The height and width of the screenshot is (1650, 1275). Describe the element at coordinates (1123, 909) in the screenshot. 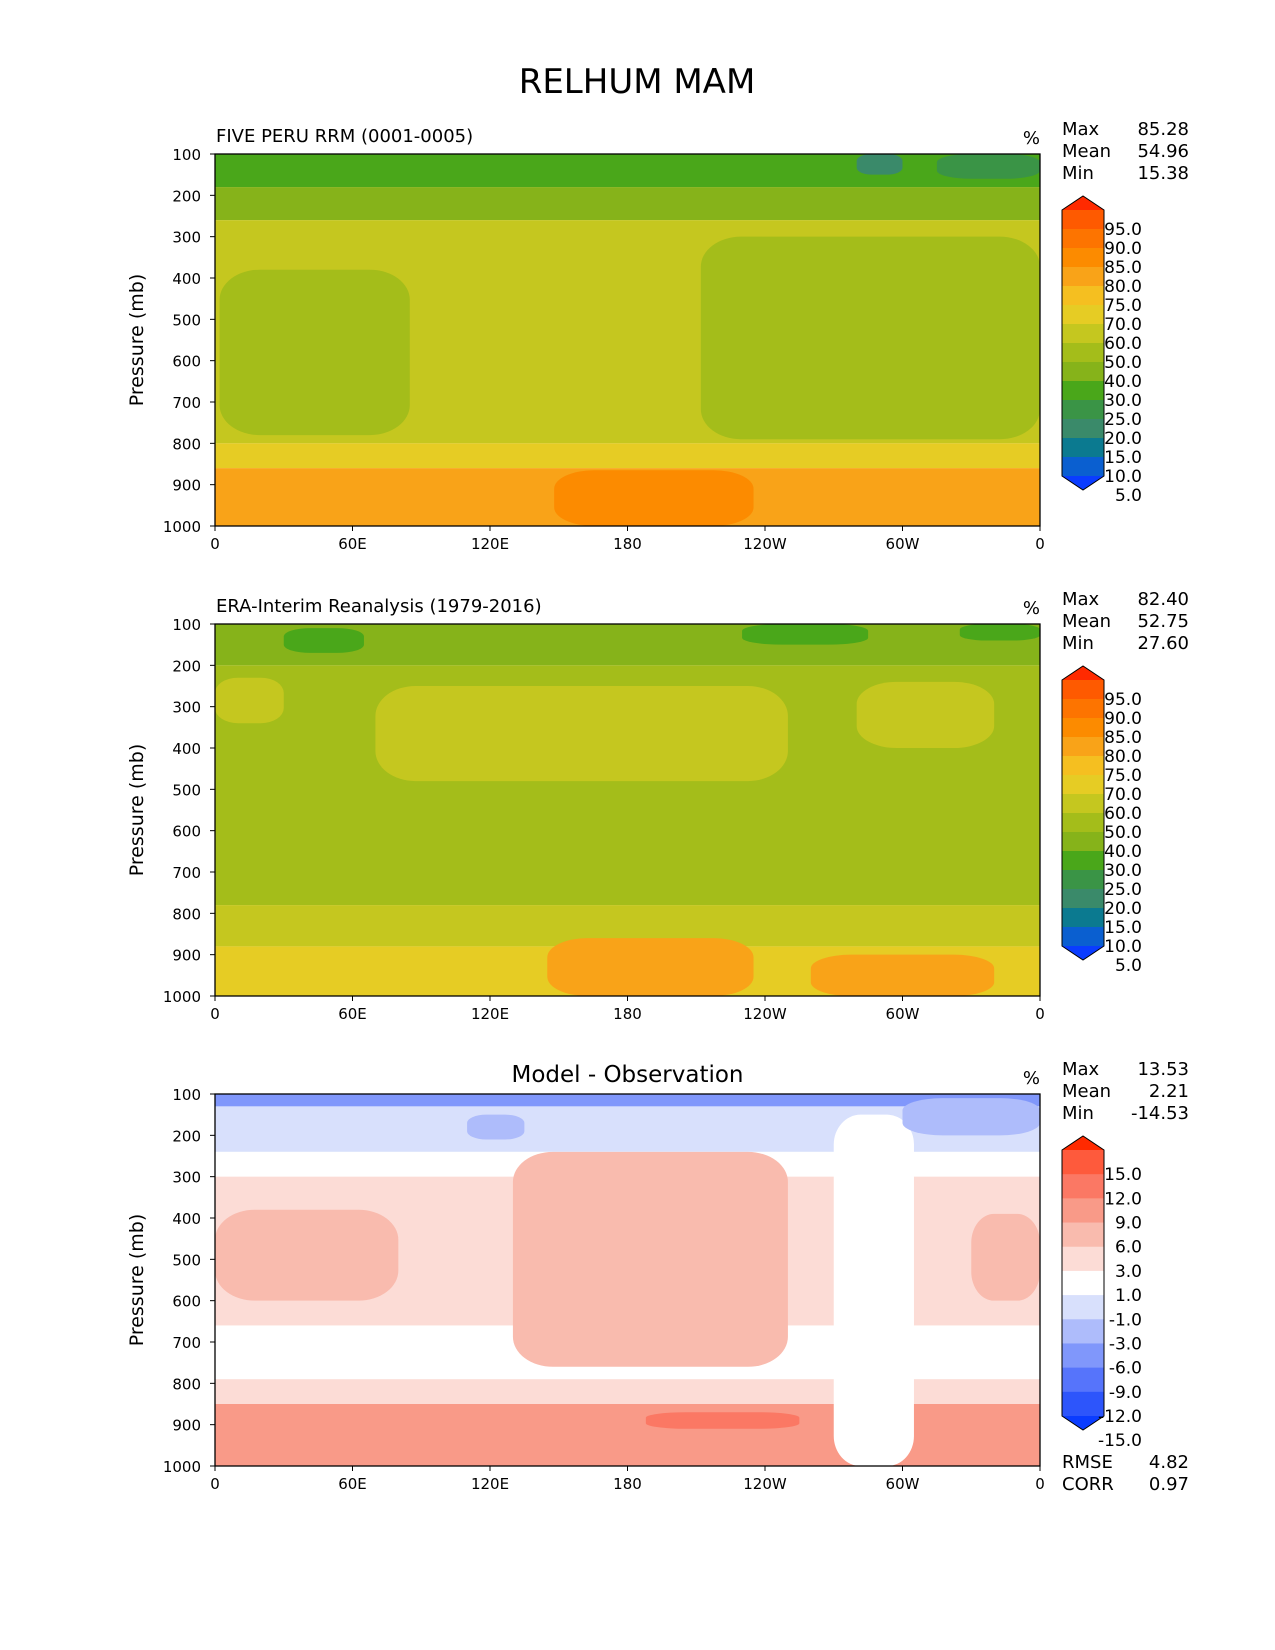

I see `colorbar-label: 20.0` at that location.